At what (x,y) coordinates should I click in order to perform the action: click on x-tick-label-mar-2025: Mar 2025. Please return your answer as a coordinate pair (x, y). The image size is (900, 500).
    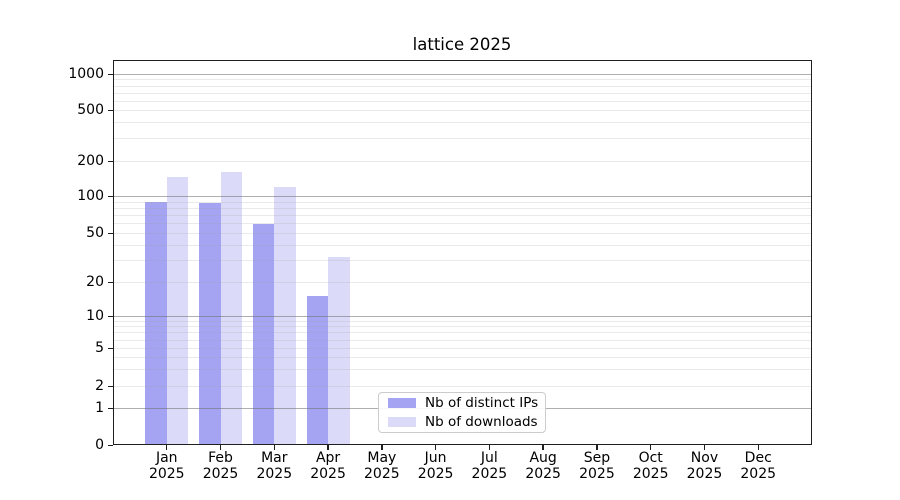
    Looking at the image, I should click on (274, 466).